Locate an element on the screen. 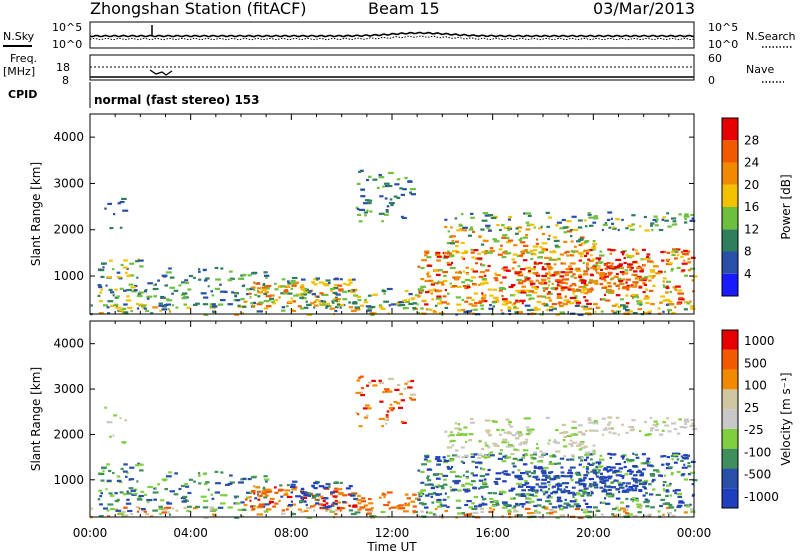  freq-label: Freq. is located at coordinates (23, 58).